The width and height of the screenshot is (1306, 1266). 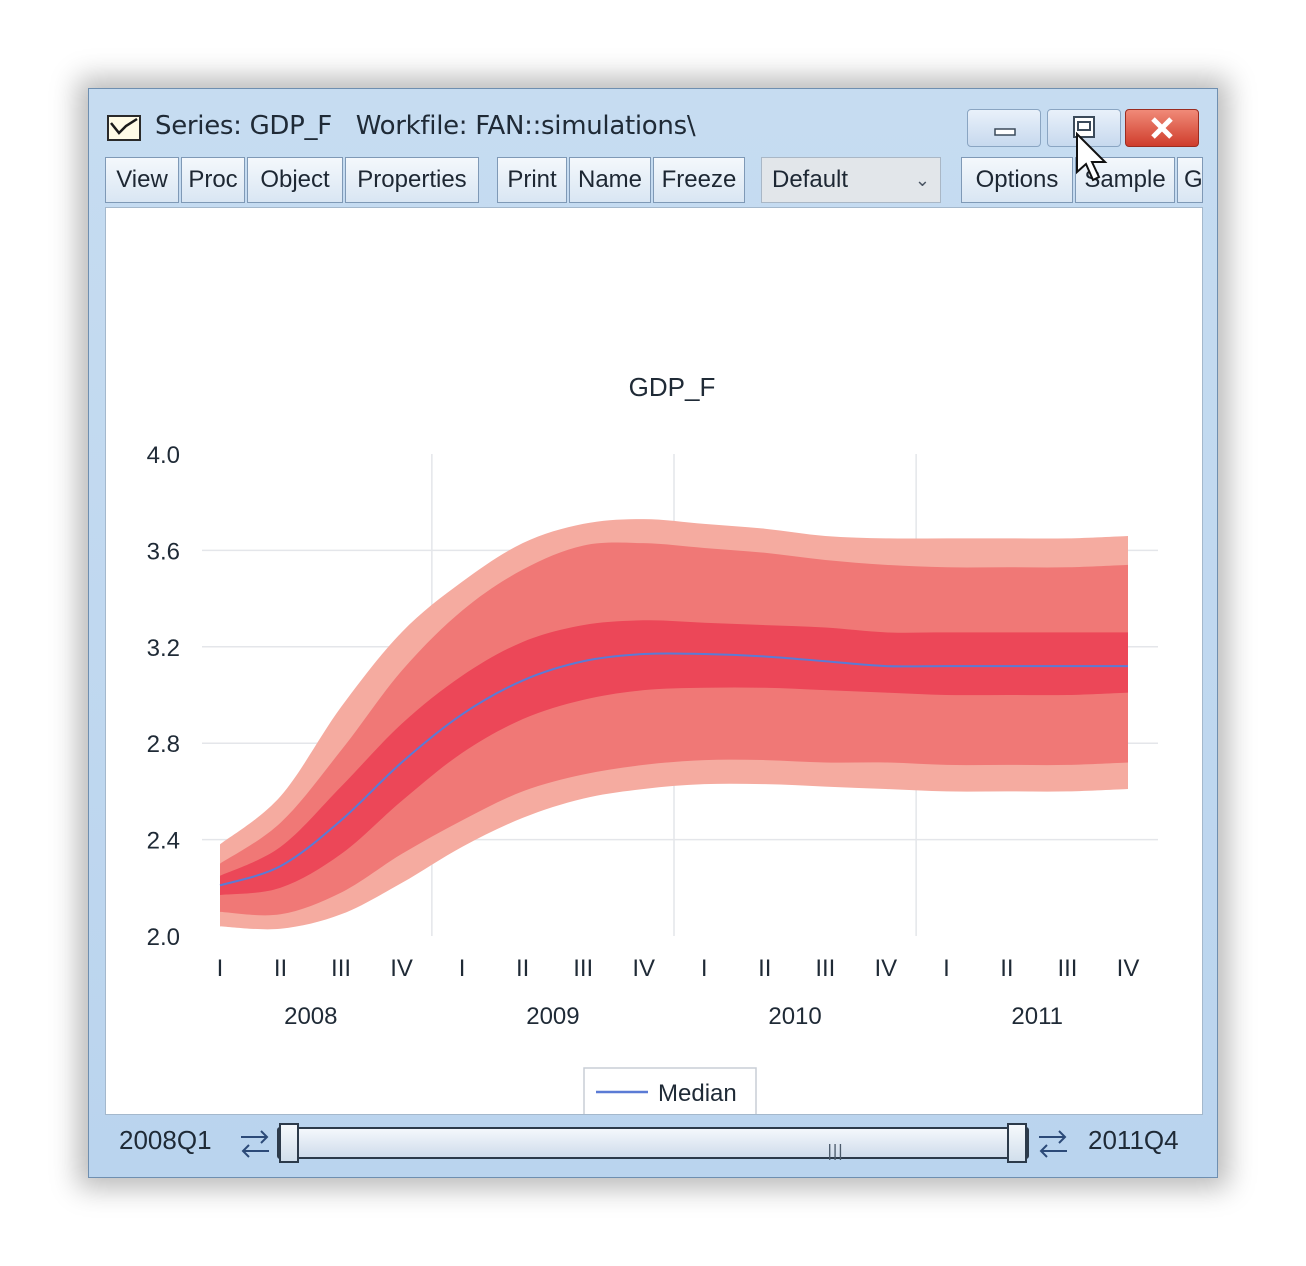 I want to click on line-chart-icon, so click(x=124, y=128).